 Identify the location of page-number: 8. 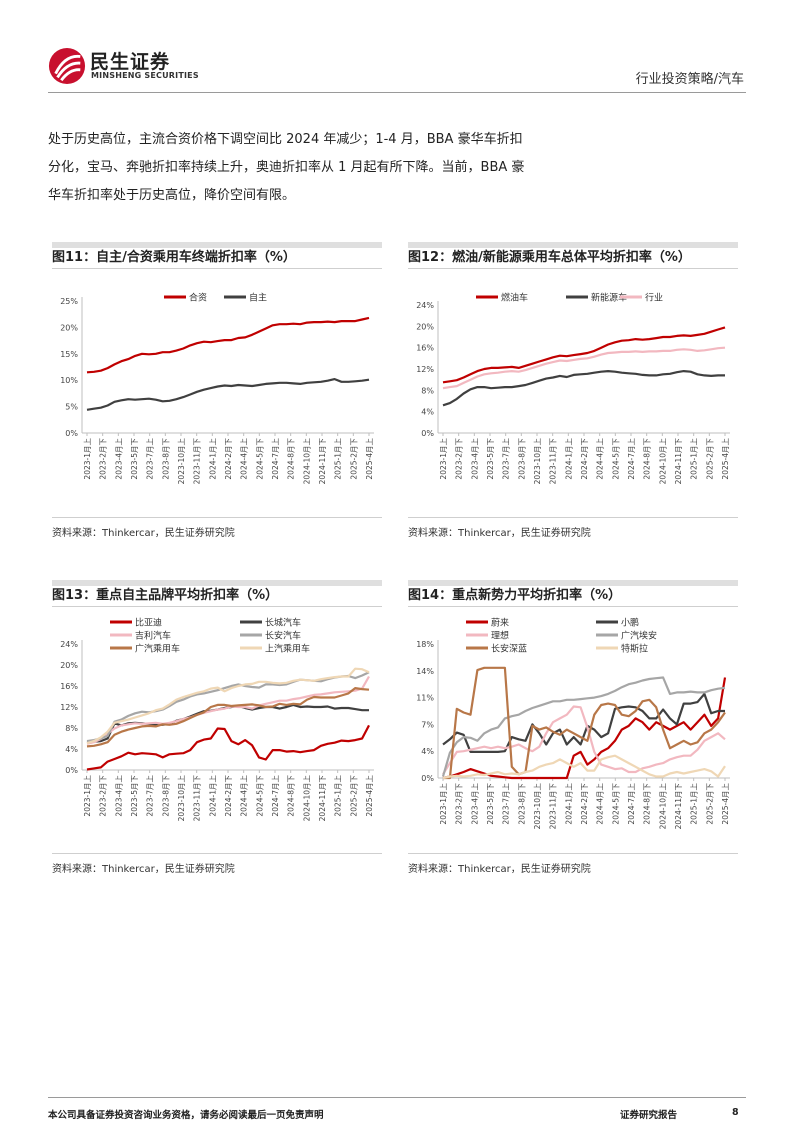
(735, 1112).